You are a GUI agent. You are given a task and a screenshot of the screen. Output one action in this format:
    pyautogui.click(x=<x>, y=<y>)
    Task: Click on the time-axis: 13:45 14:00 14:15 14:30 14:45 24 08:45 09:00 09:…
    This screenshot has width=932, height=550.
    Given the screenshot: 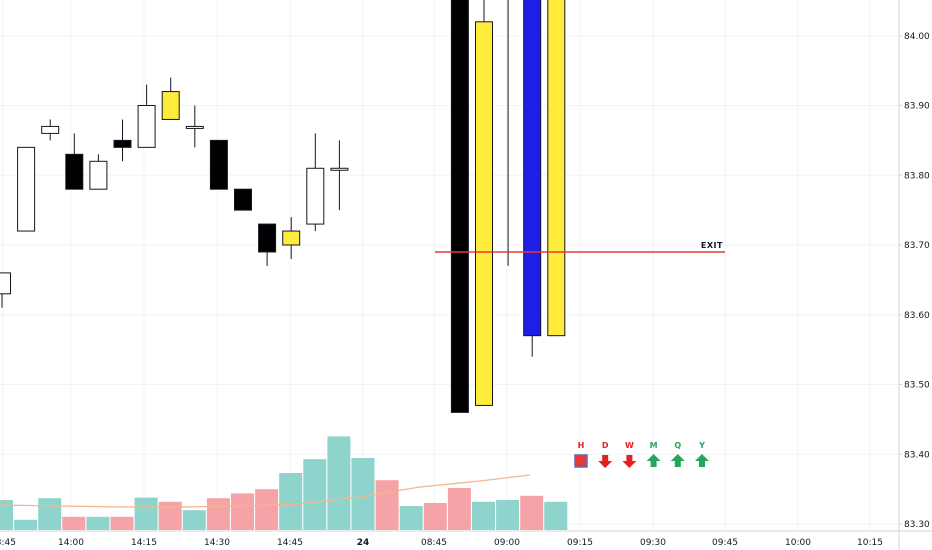 What is the action you would take?
    pyautogui.click(x=466, y=539)
    